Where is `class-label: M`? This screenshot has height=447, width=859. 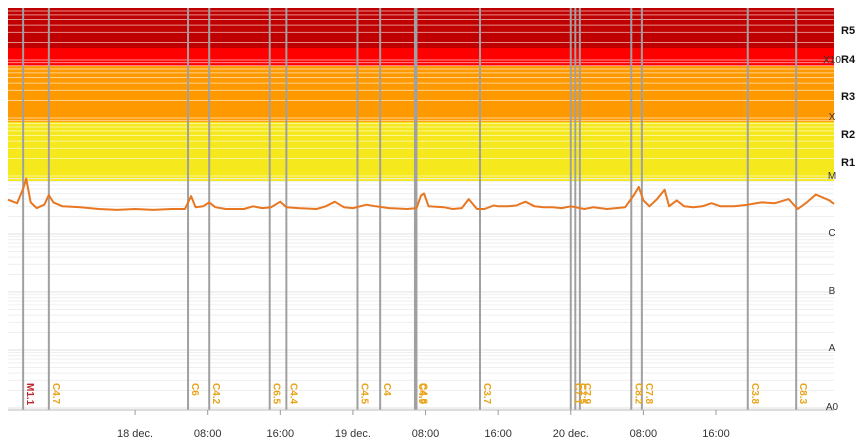
class-label: M is located at coordinates (832, 176).